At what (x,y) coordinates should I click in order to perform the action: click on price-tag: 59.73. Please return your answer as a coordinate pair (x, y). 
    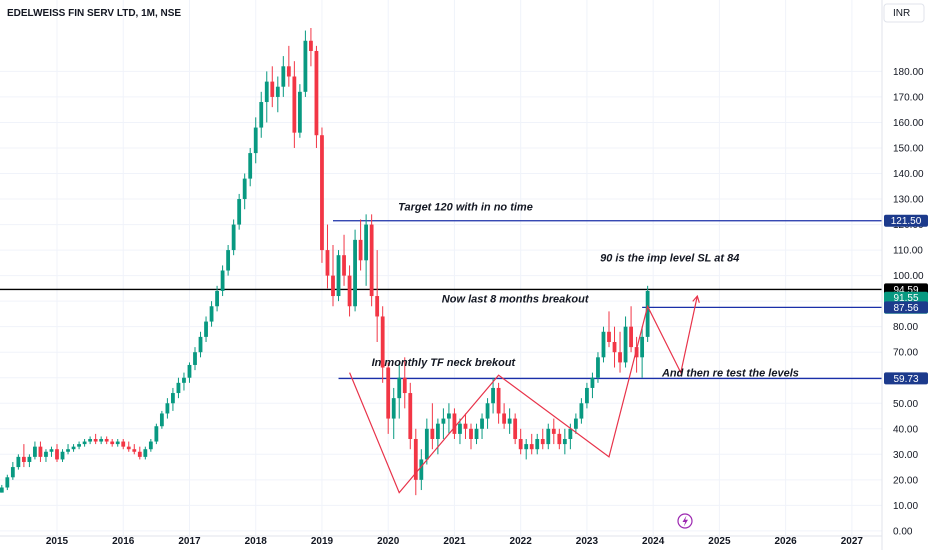
    Looking at the image, I should click on (906, 378).